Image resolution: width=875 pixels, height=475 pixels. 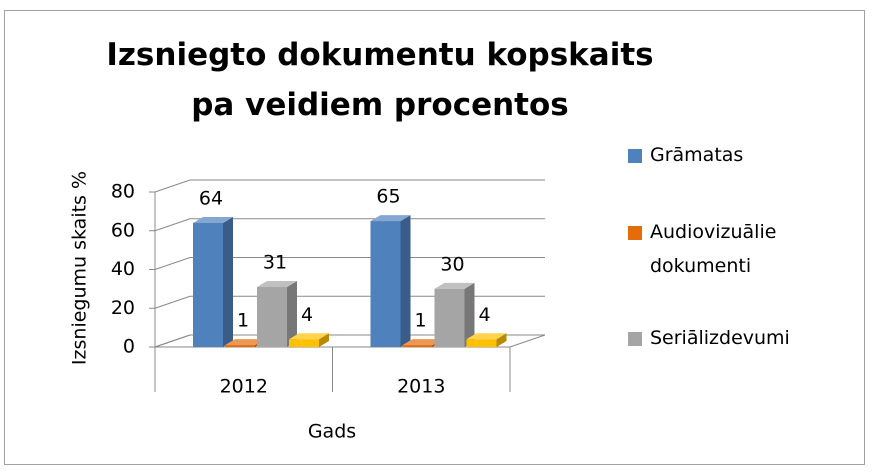 What do you see at coordinates (421, 387) in the screenshot?
I see `x-tick-label: 2013` at bounding box center [421, 387].